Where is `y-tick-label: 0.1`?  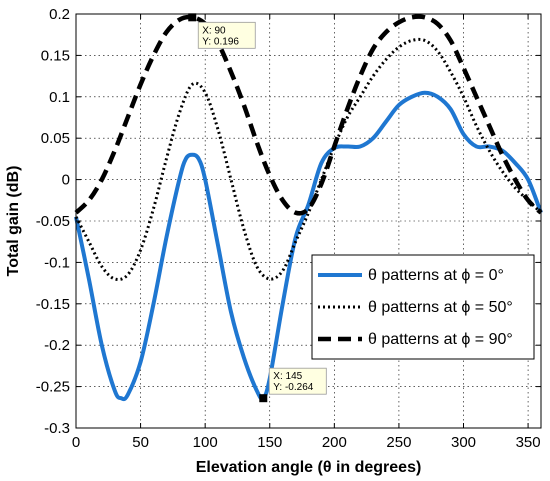
y-tick-label: 0.1 is located at coordinates (59, 97).